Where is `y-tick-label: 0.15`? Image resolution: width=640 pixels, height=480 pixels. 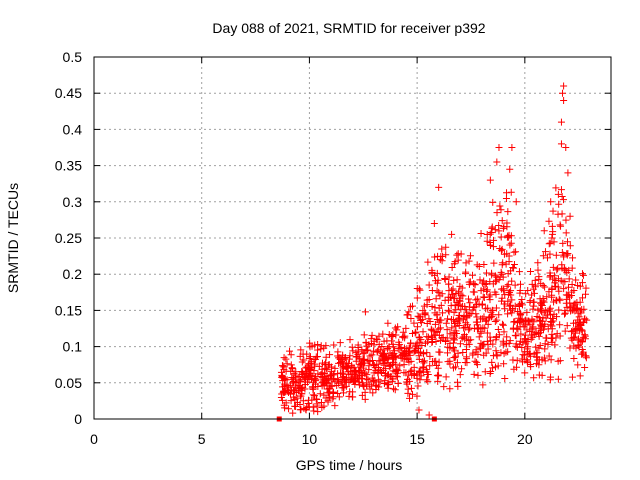 y-tick-label: 0.15 is located at coordinates (68, 310).